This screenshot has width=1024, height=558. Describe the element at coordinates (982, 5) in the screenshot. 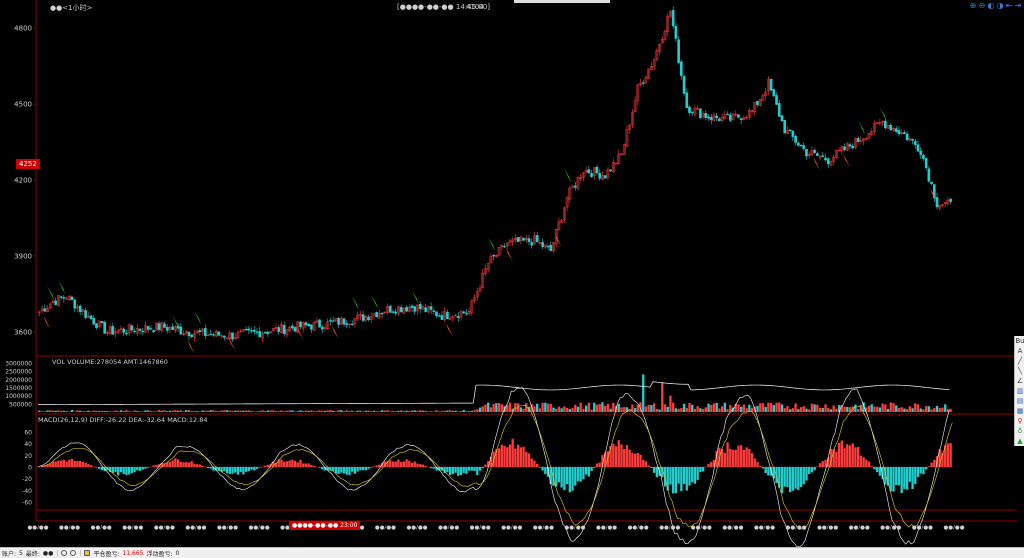

I see `zoom-out-icon: ⊖` at that location.